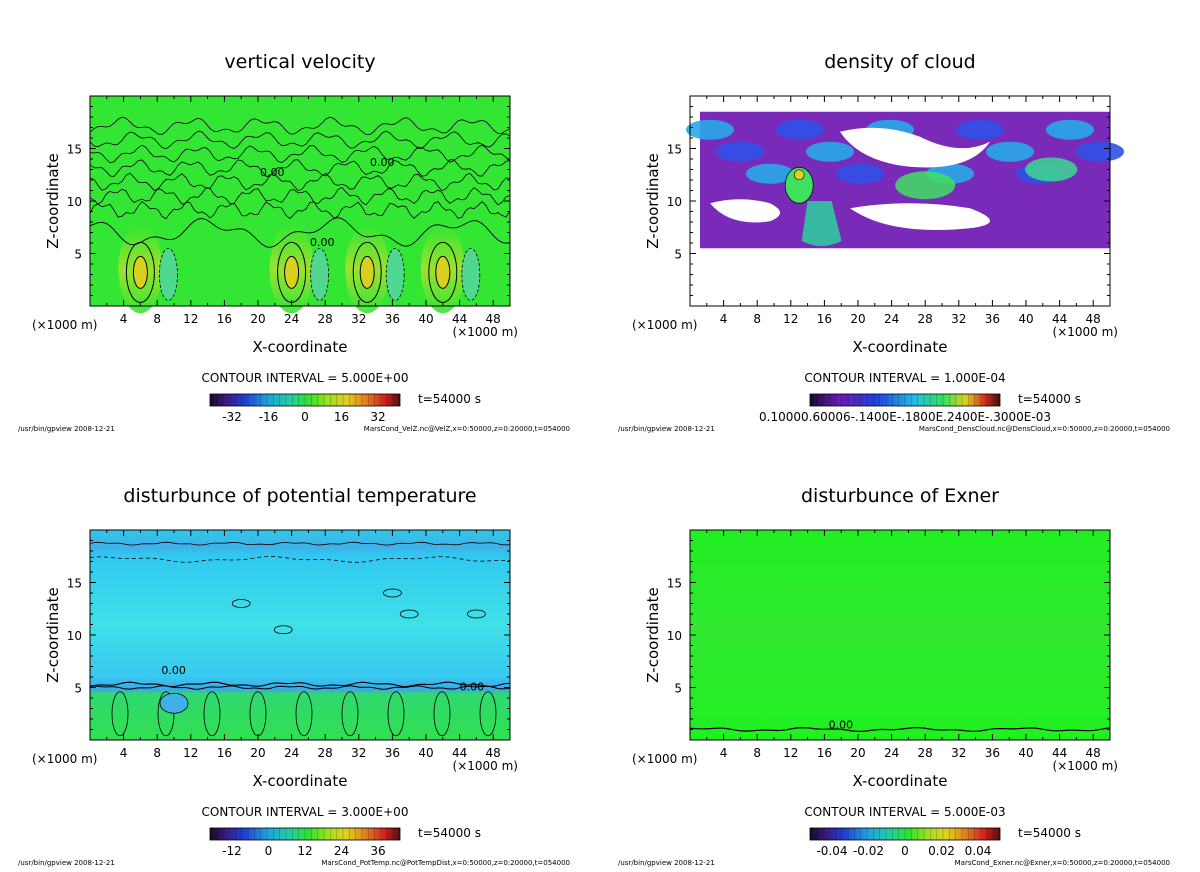 The width and height of the screenshot is (1200, 872). I want to click on contour-interval: CONTOUR INTERVAL = 1.000E-04, so click(904, 378).